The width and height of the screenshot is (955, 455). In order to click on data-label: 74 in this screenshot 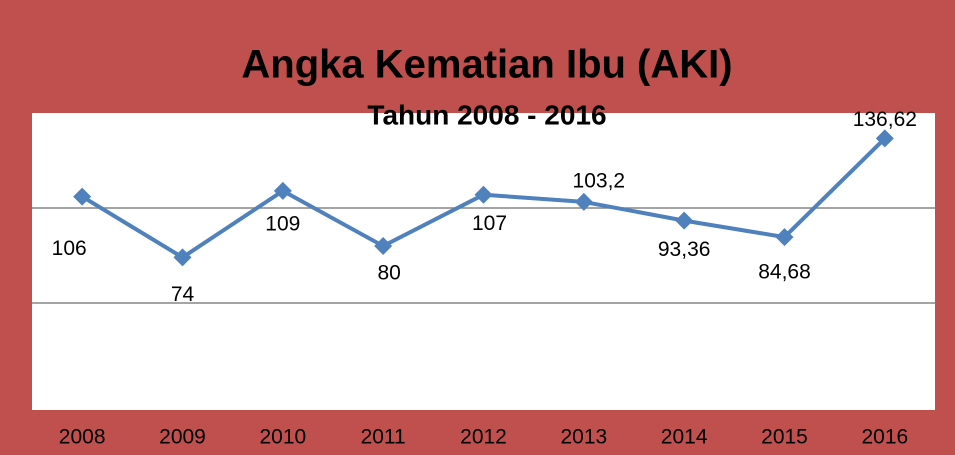, I will do `click(183, 294)`.